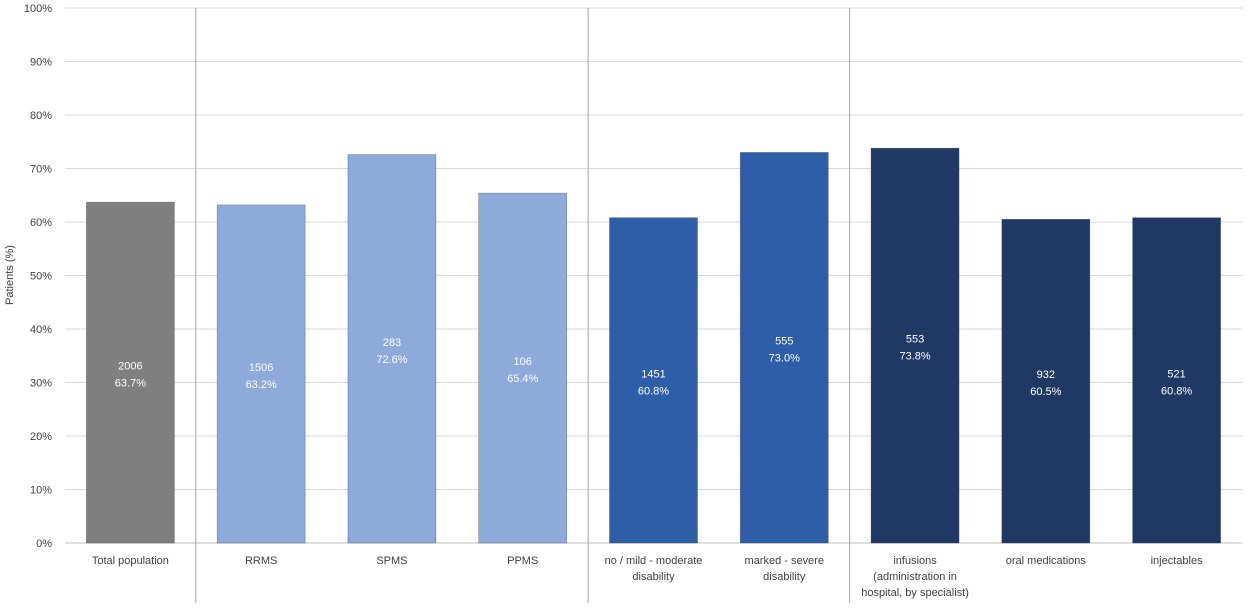 This screenshot has width=1247, height=609. Describe the element at coordinates (41, 116) in the screenshot. I see `y-tick-label: 80%` at that location.